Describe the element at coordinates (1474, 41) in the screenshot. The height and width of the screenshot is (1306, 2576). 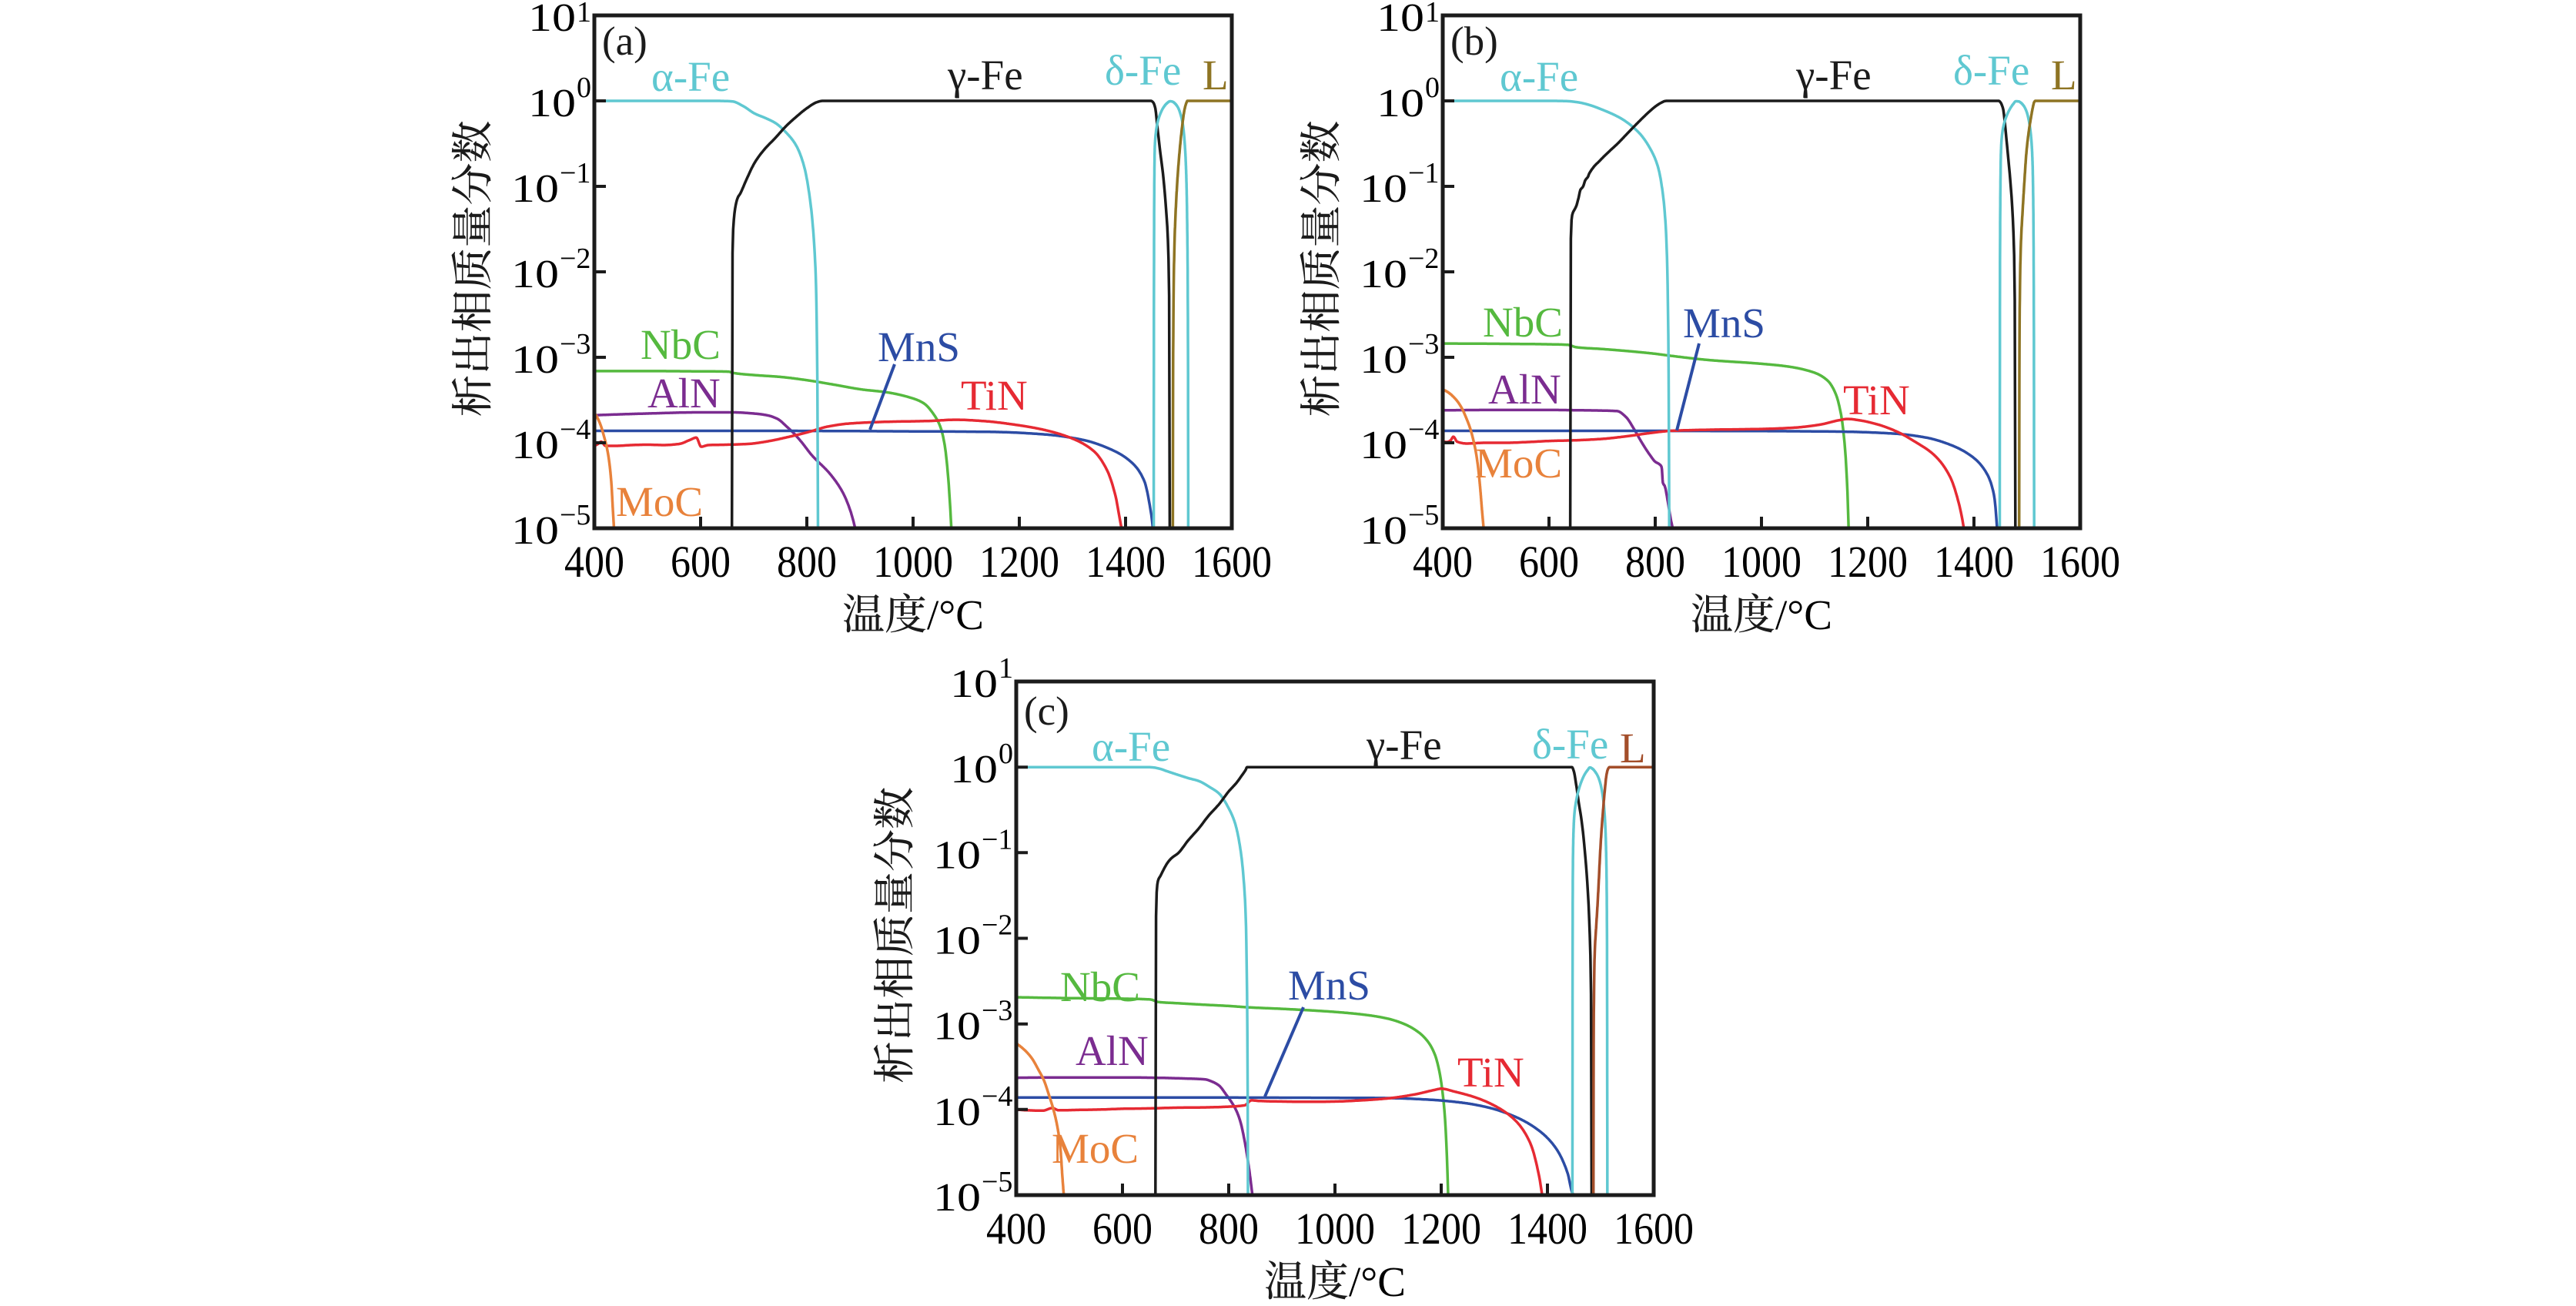
I see `svg-text: (b)` at that location.